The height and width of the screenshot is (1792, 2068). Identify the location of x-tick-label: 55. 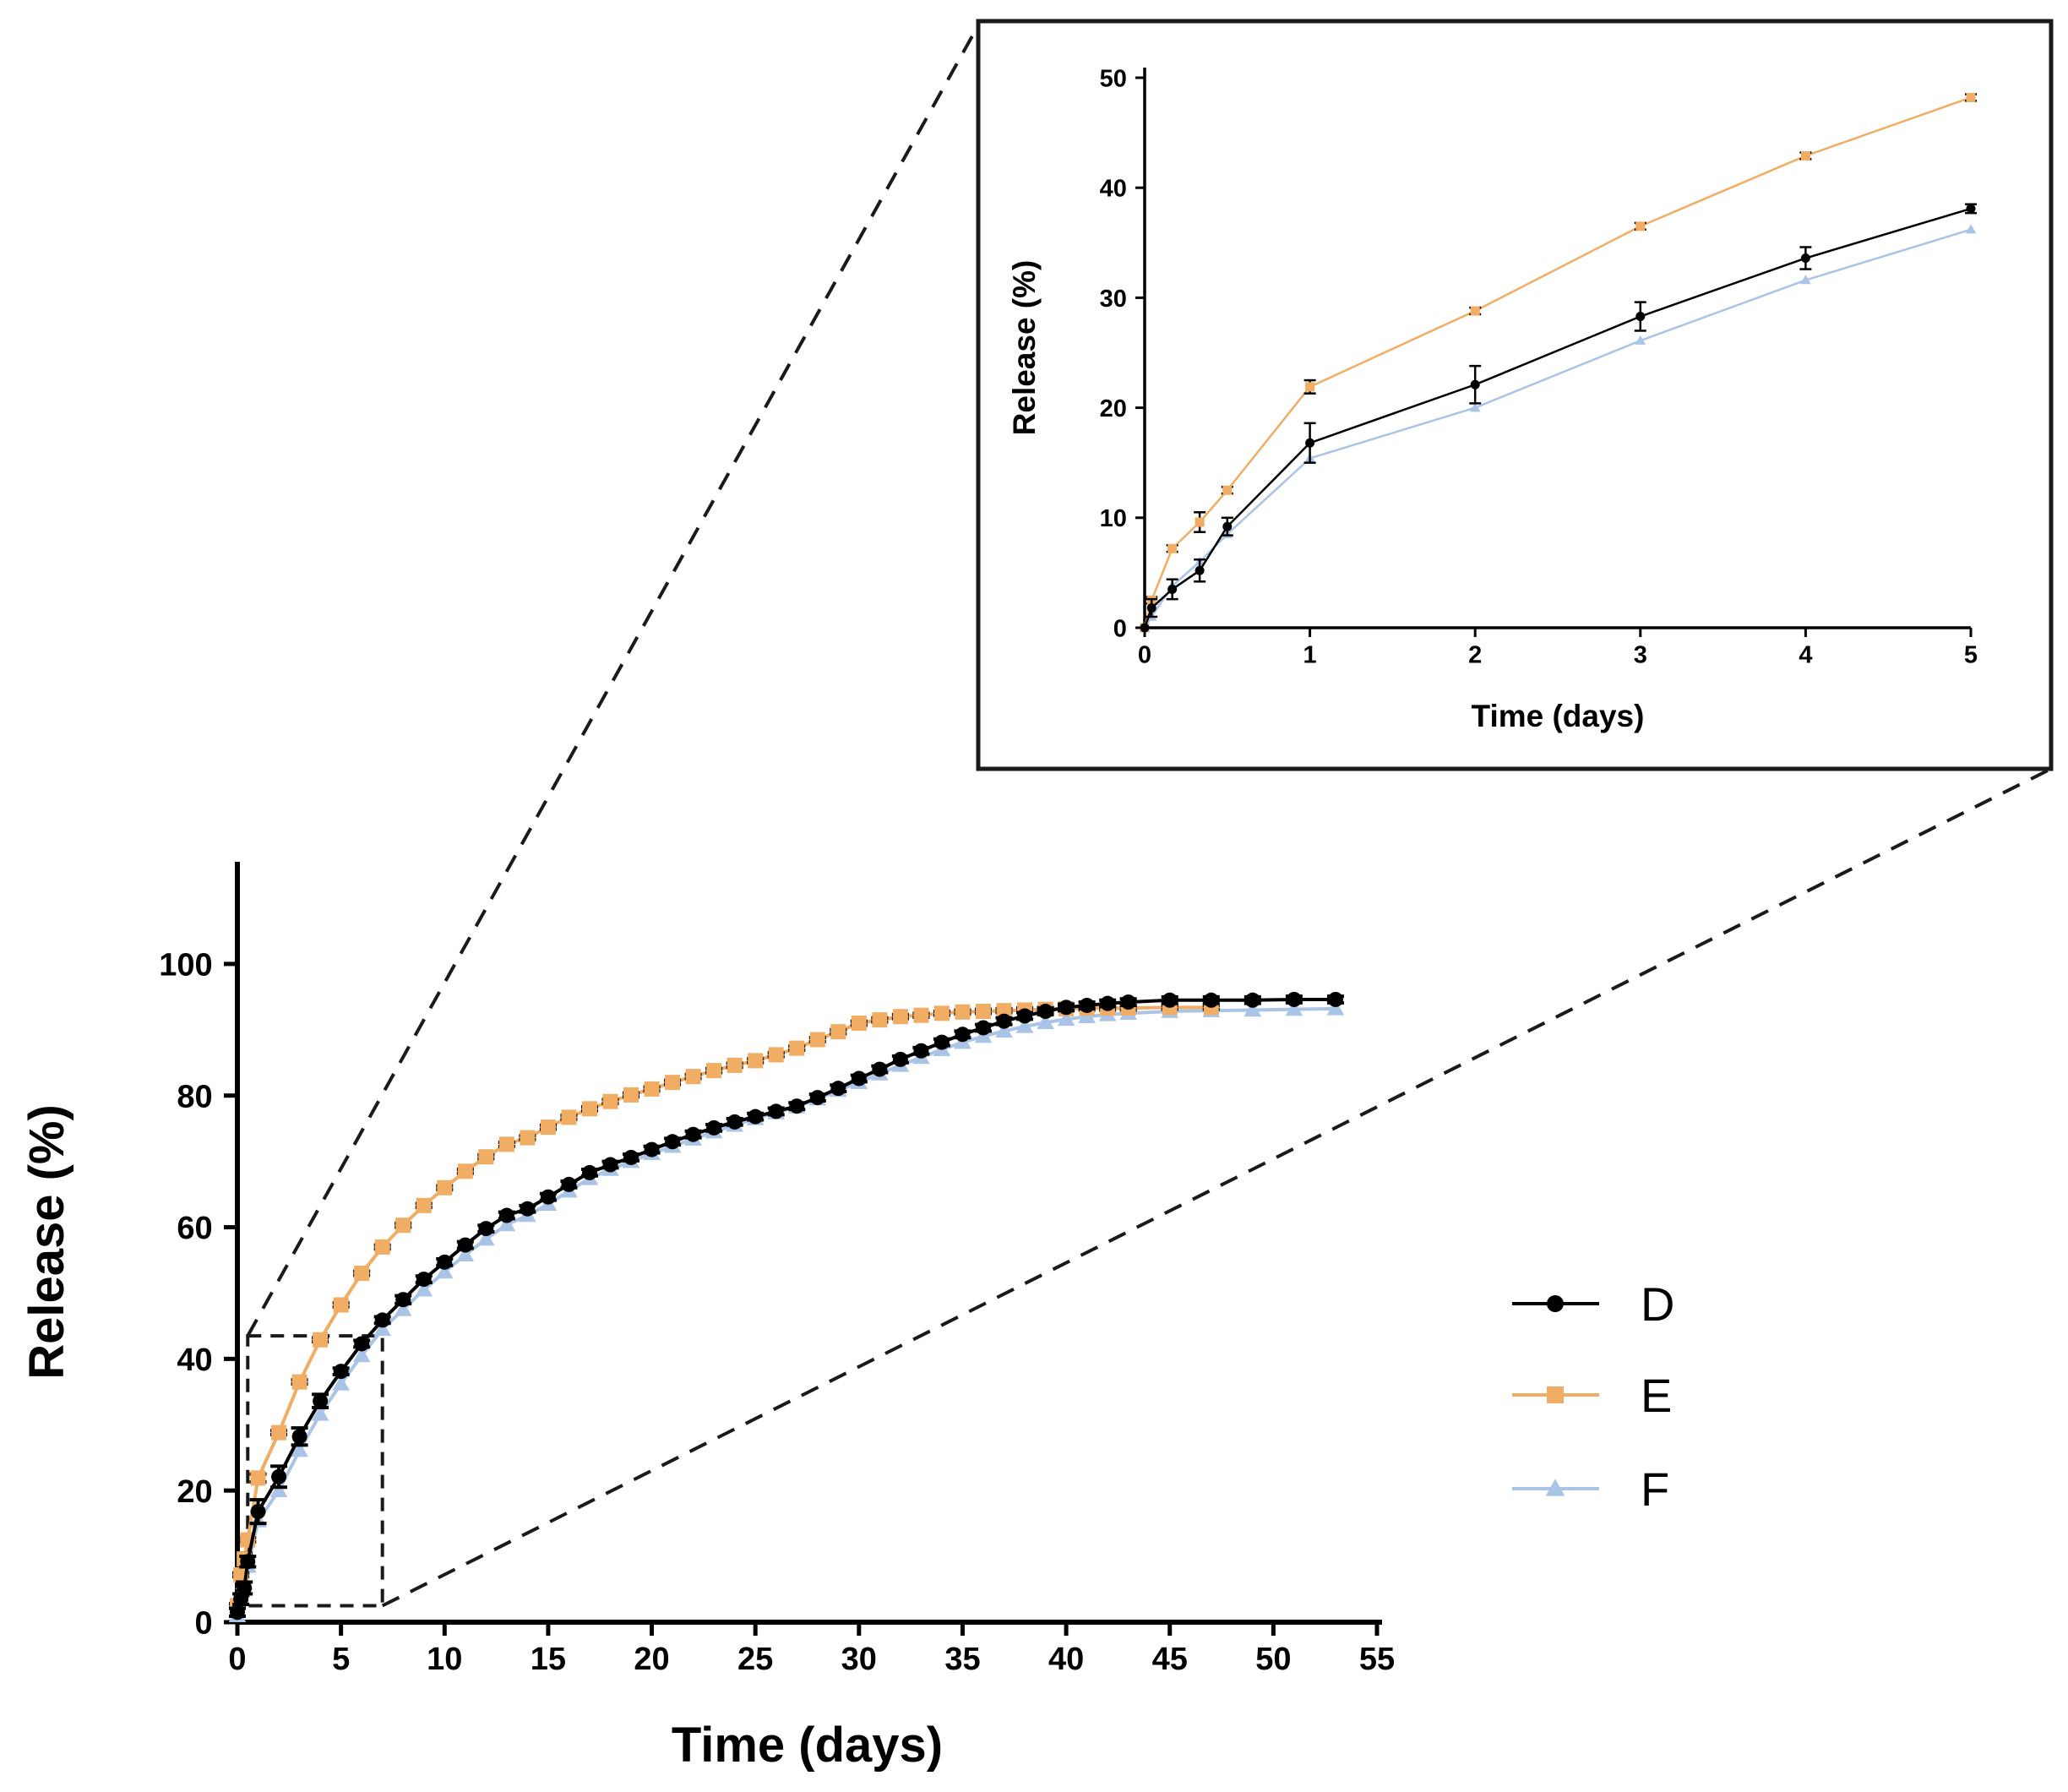
(1377, 1659).